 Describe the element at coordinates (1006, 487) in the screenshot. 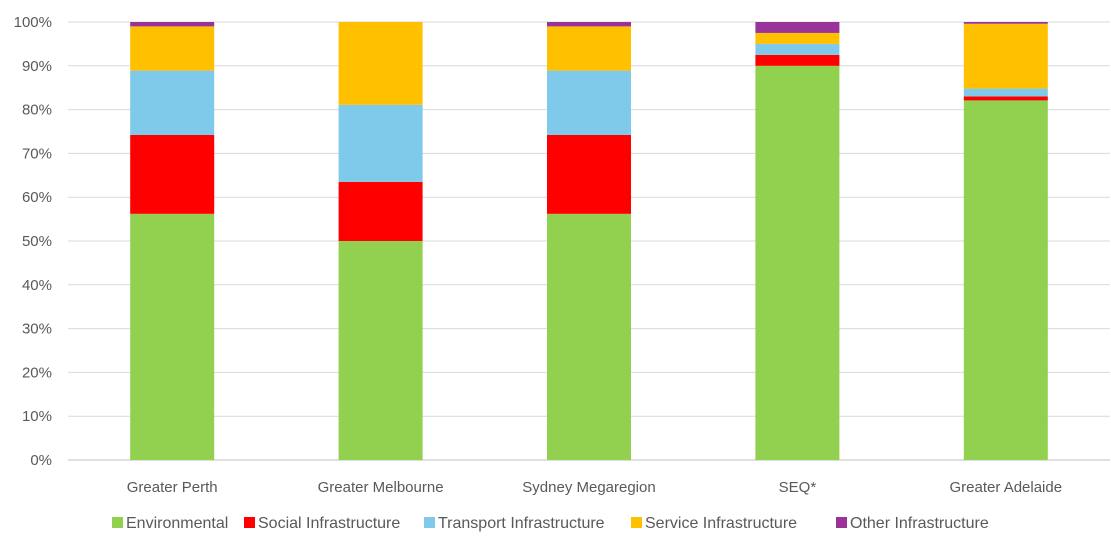

I see `x-tick-label: Greater Adelaide` at that location.